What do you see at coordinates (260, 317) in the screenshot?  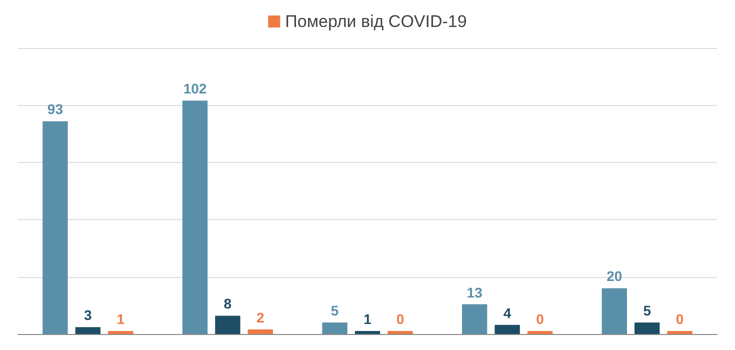 I see `data-label: 2` at bounding box center [260, 317].